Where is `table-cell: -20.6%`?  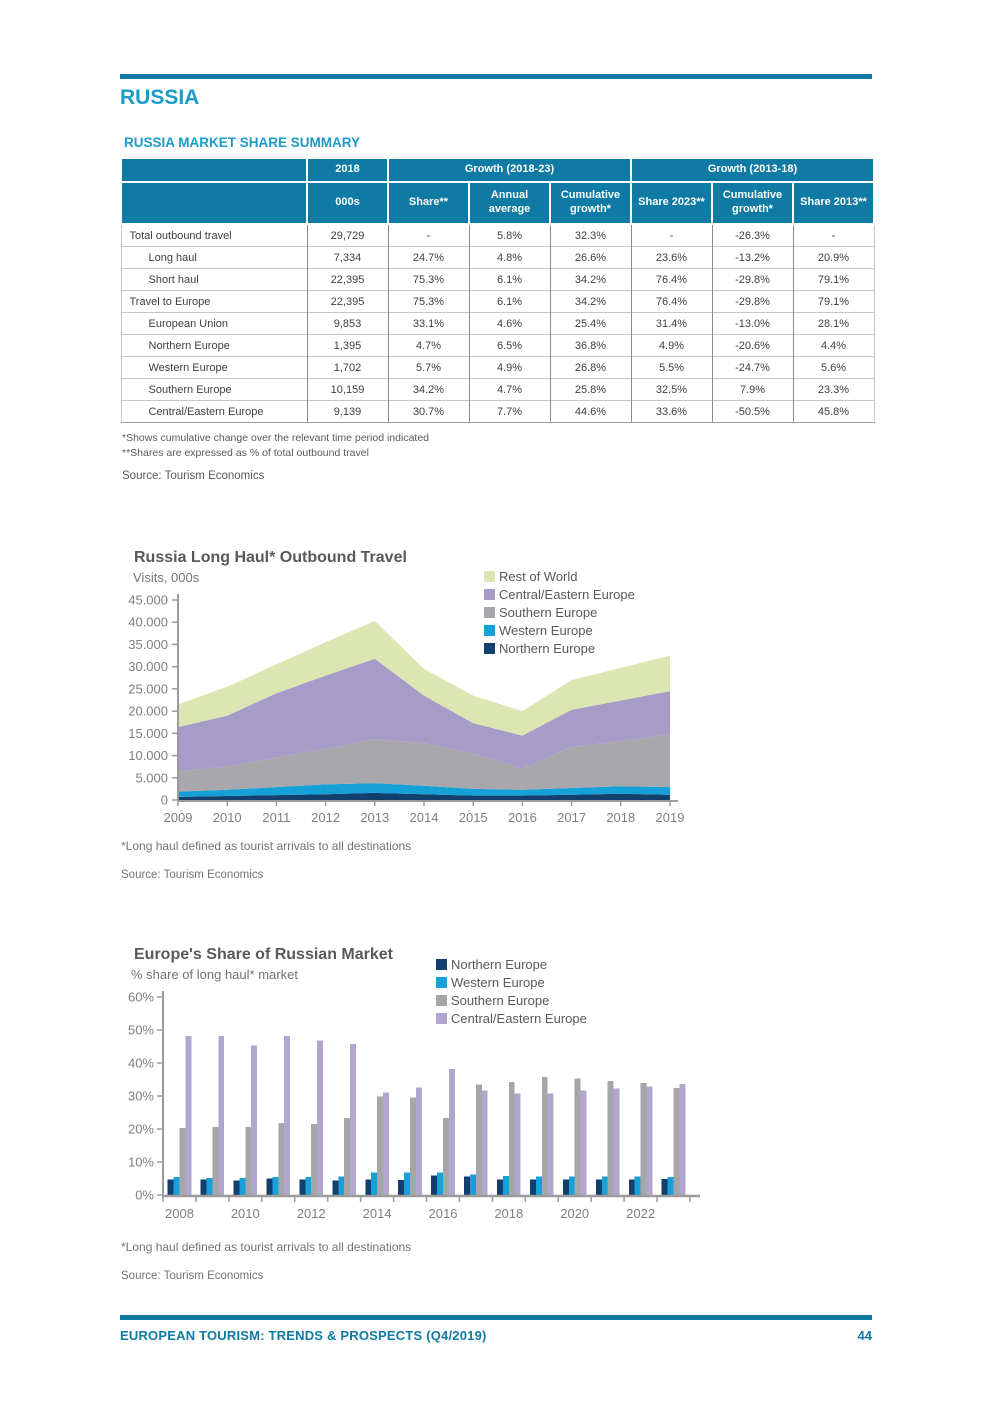
table-cell: -20.6% is located at coordinates (752, 345).